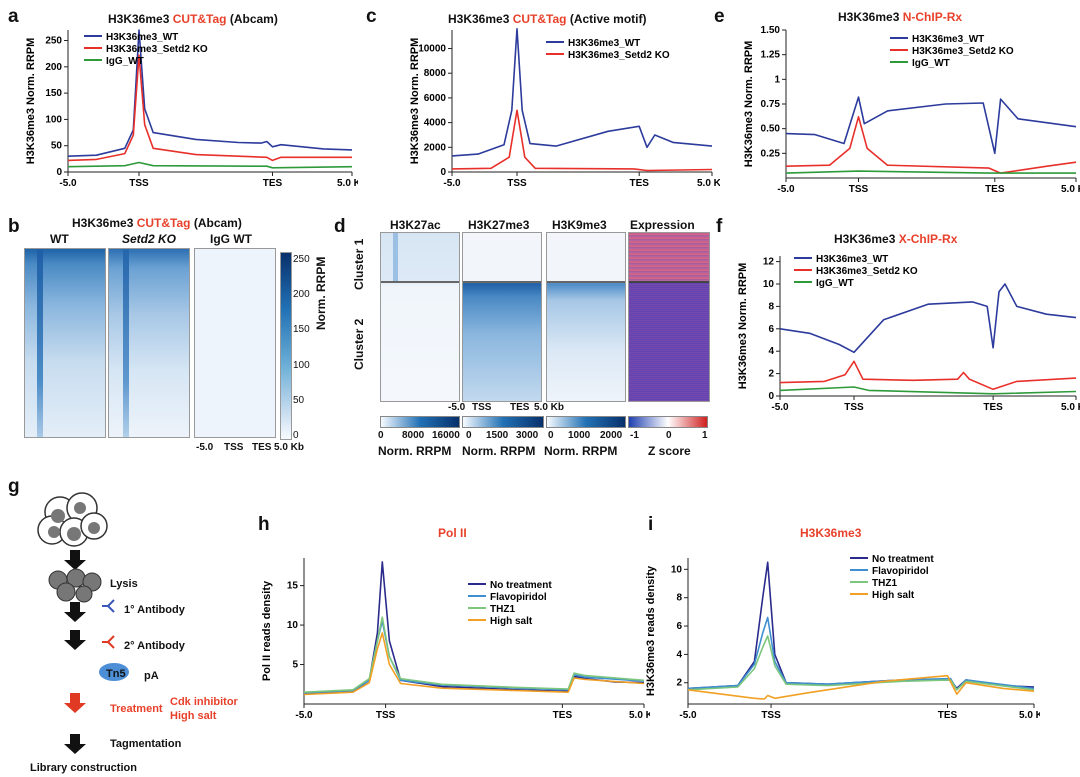 The height and width of the screenshot is (777, 1080). I want to click on panel-label-i: i, so click(651, 524).